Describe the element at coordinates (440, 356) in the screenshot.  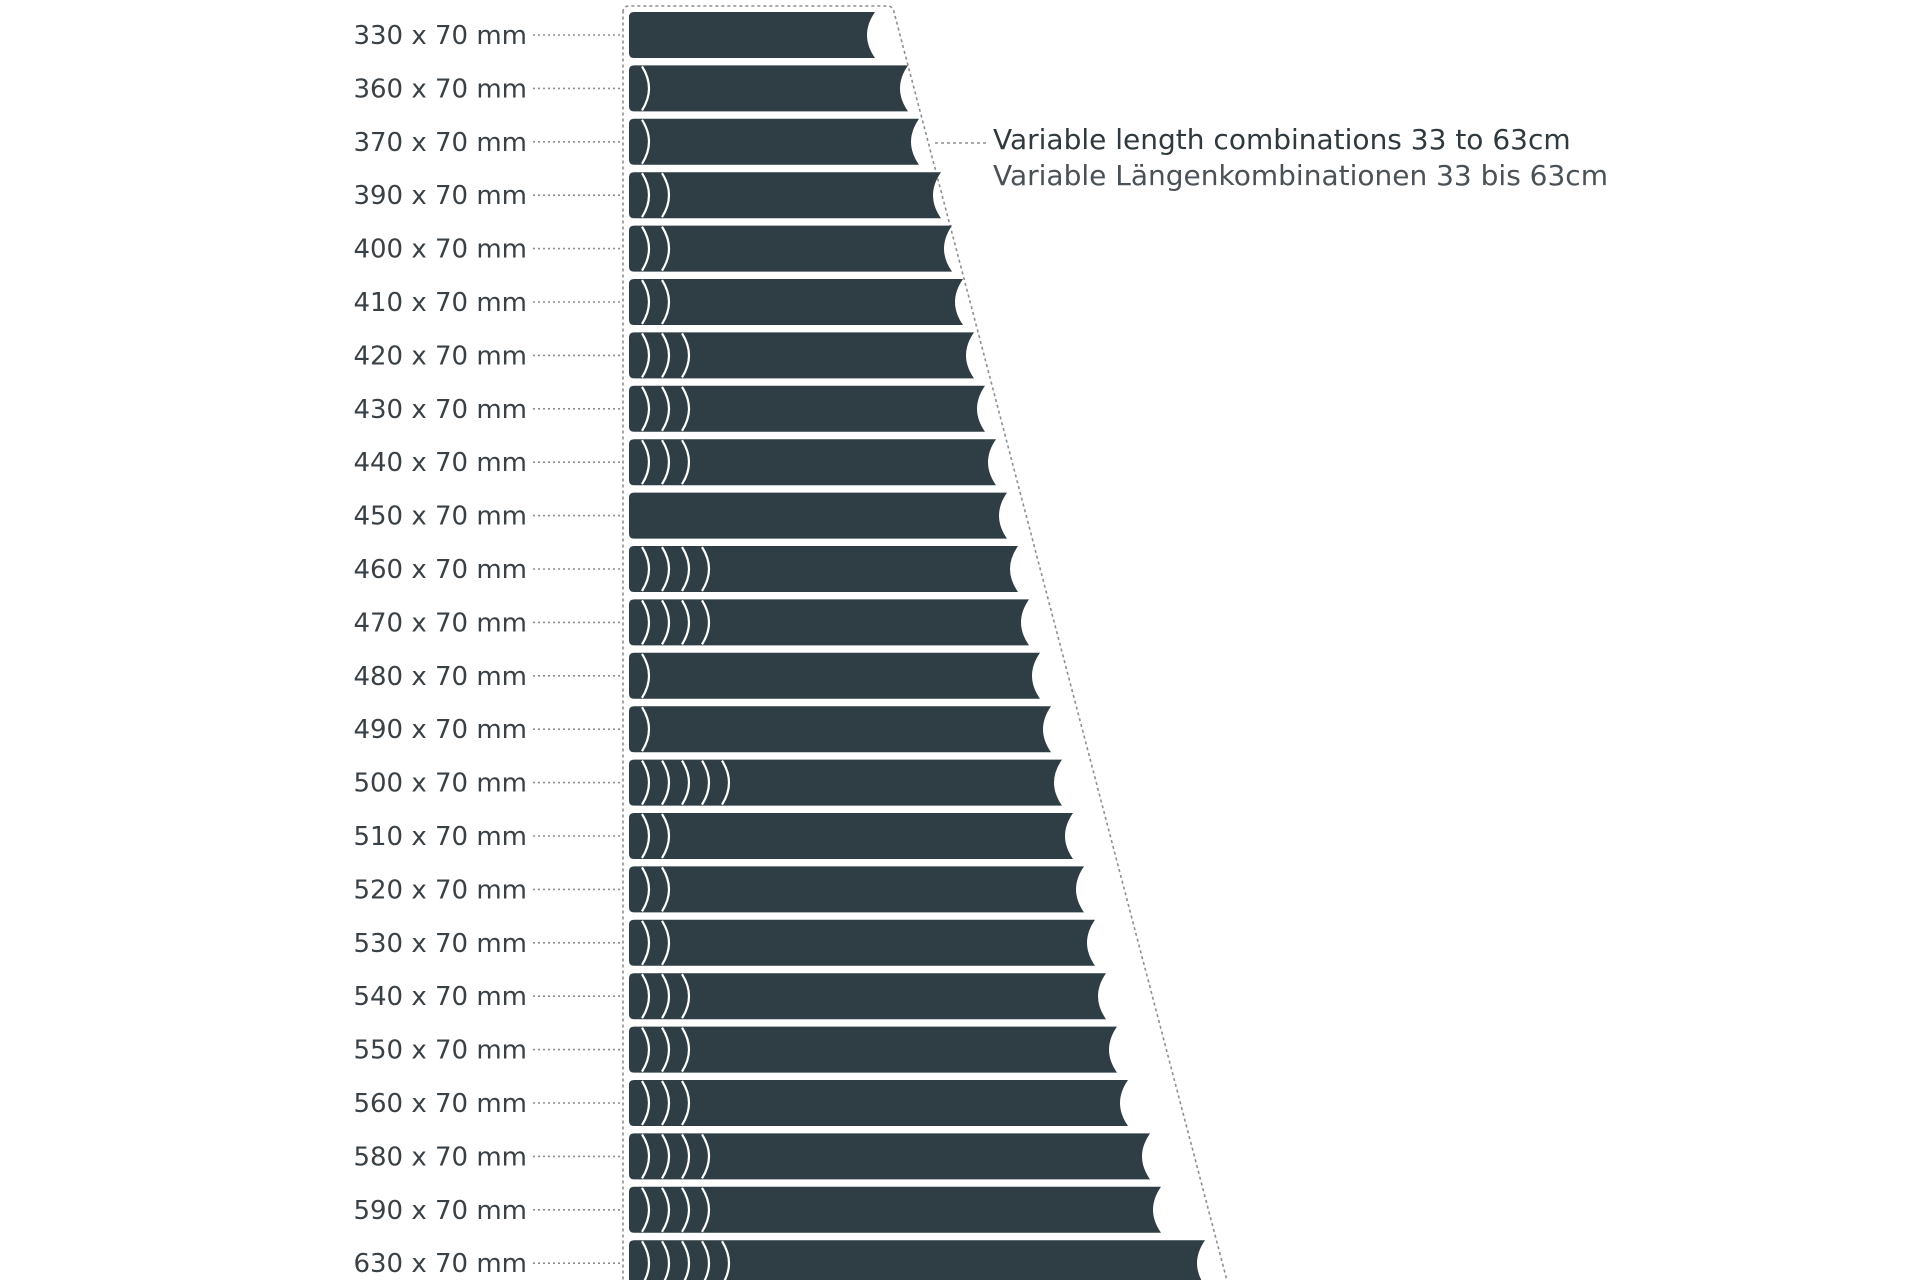
I see `size-label: 420 x 70 mm` at that location.